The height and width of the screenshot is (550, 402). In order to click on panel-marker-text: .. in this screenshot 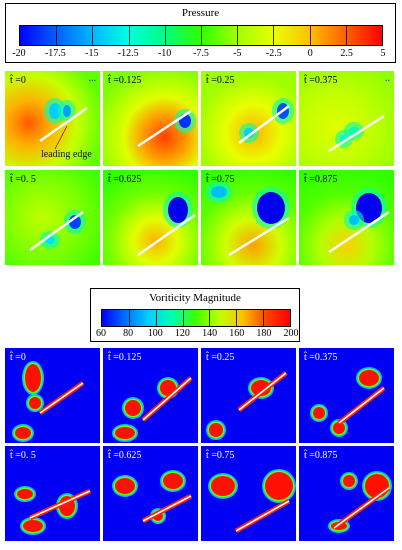, I will do `click(387, 78)`.